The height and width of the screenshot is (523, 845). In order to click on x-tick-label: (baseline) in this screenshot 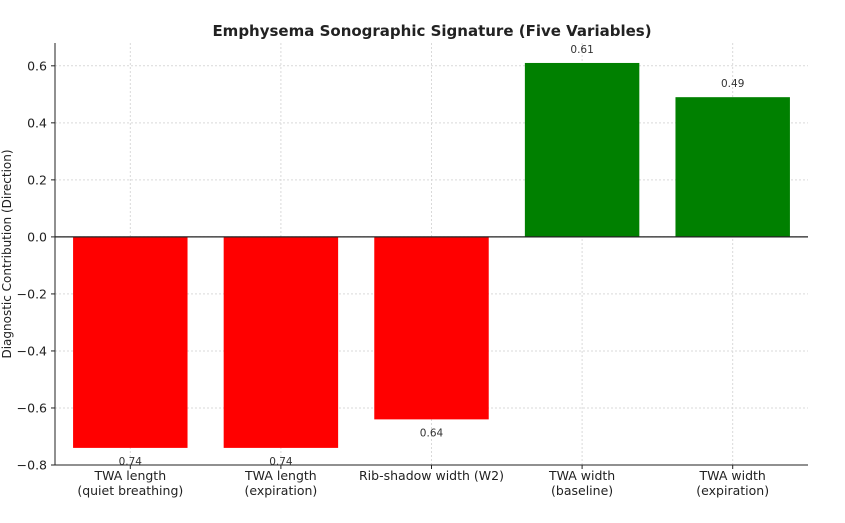, I will do `click(582, 490)`.